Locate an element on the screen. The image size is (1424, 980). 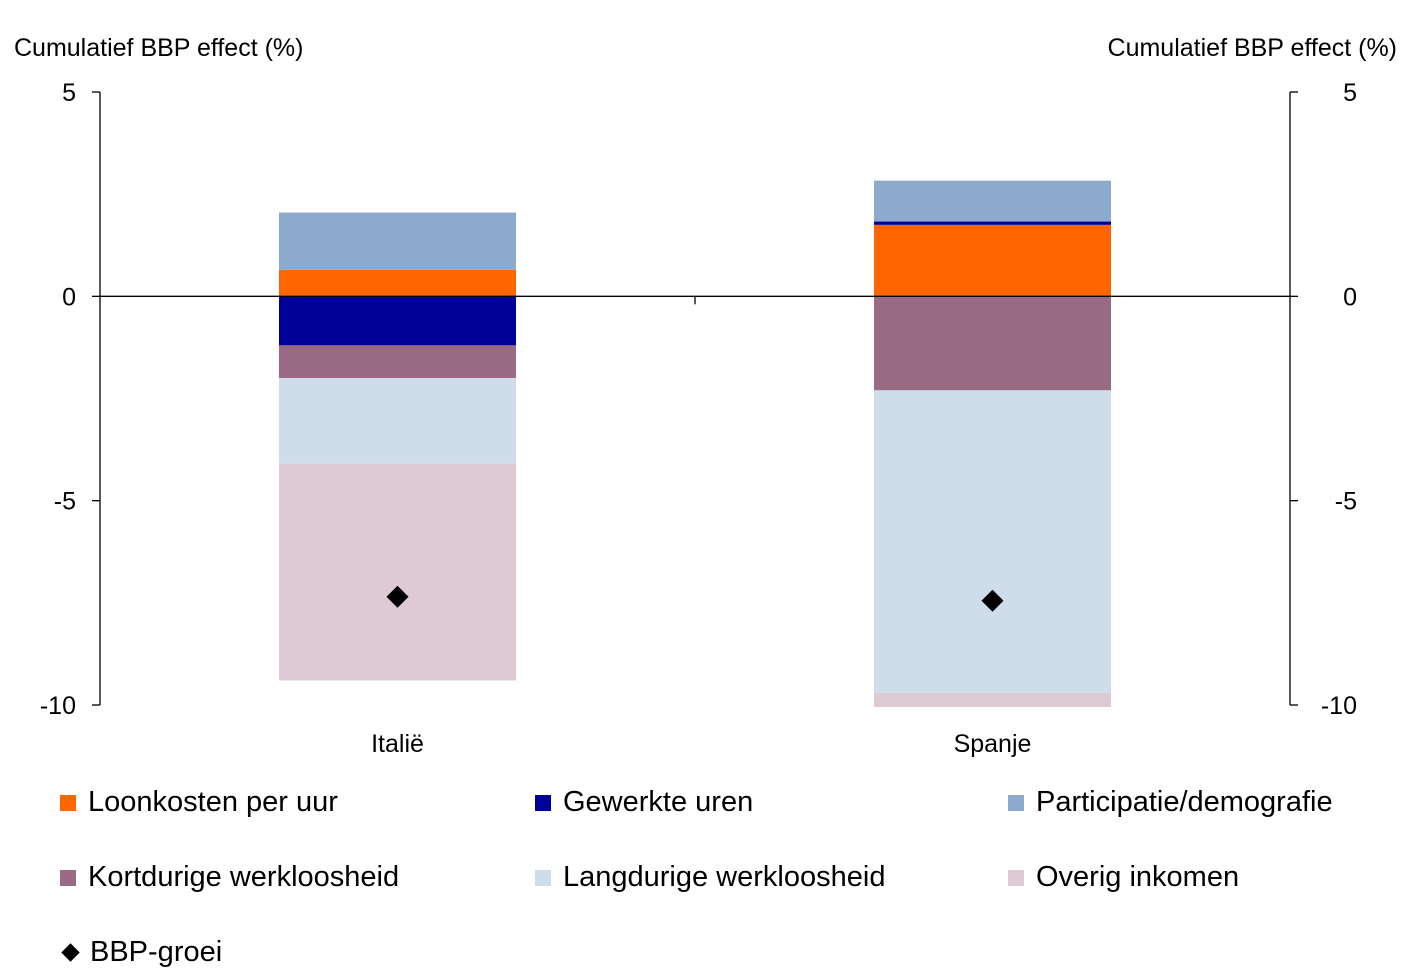
legend-label: Langdurige werkloosheid is located at coordinates (724, 877).